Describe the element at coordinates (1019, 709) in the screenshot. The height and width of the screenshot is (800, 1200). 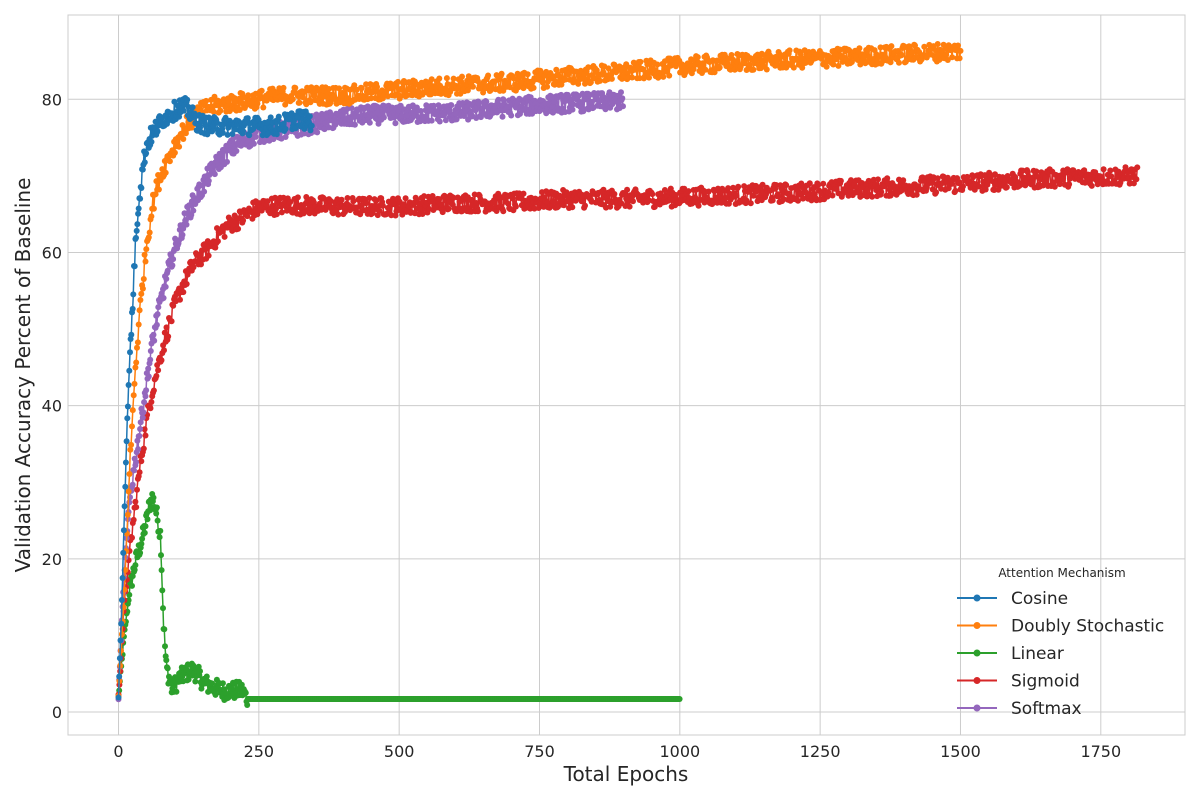
I see `legend-item-softmax: Softmax` at that location.